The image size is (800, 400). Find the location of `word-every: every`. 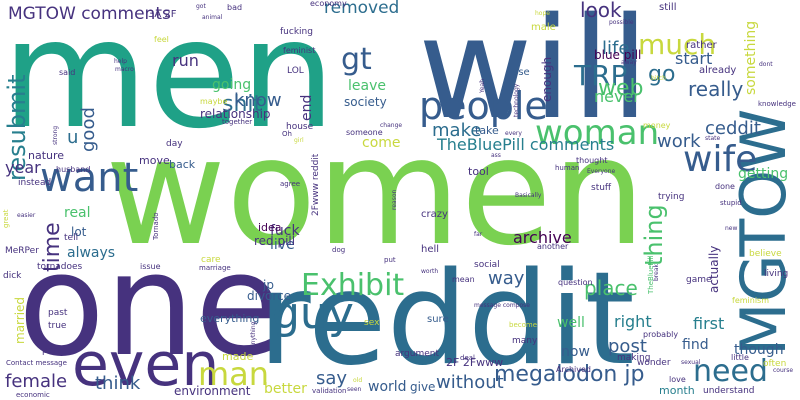

word-every: every is located at coordinates (513, 133).